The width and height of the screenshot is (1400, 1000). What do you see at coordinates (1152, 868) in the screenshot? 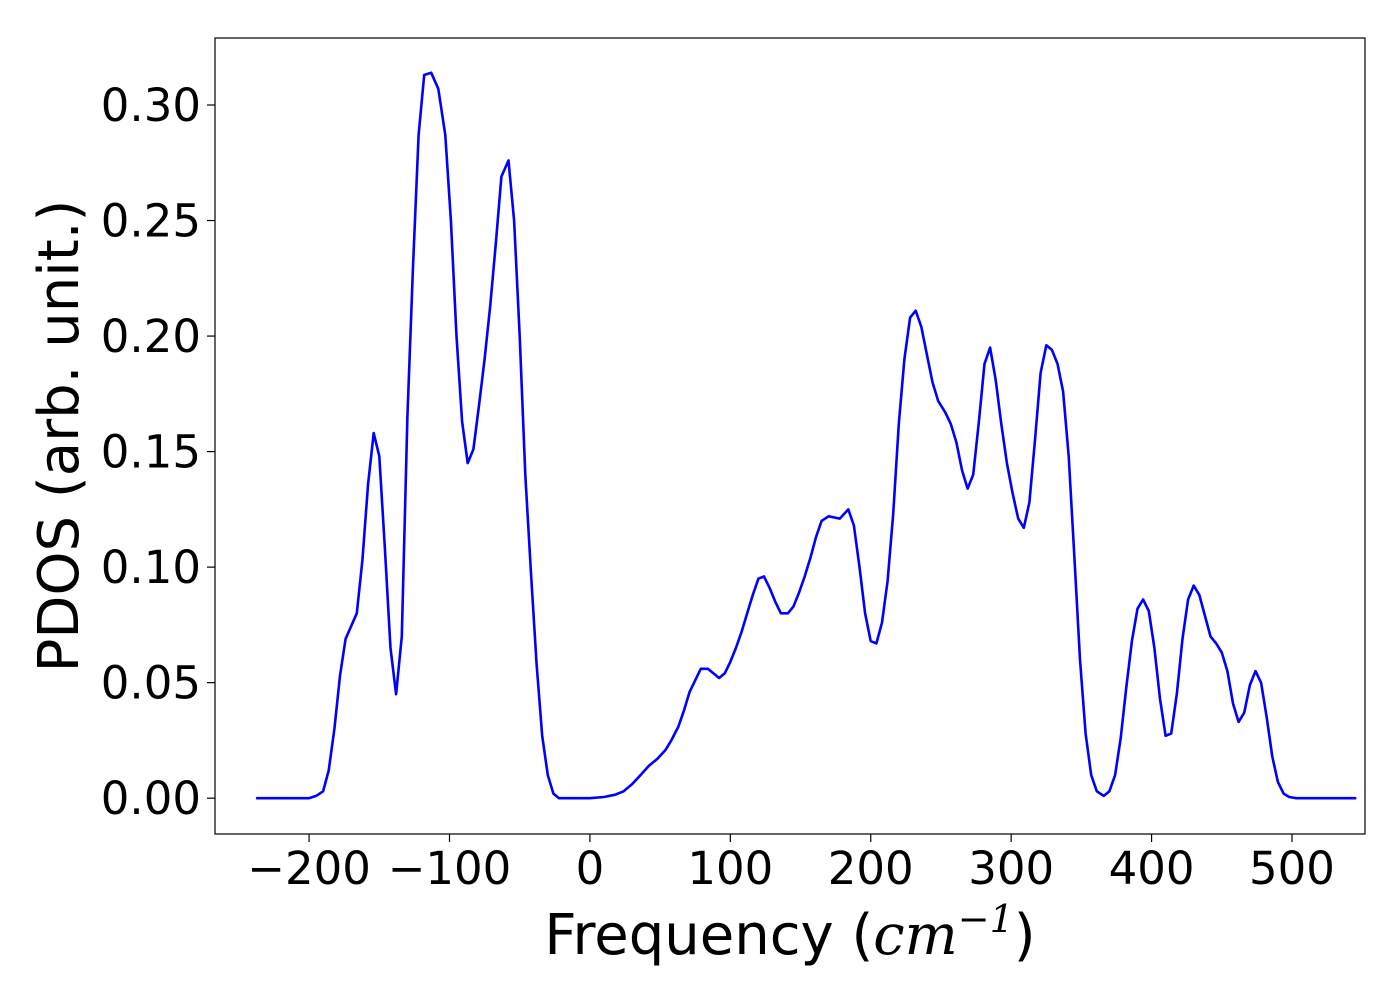
I see `x-tick-label: 400` at bounding box center [1152, 868].